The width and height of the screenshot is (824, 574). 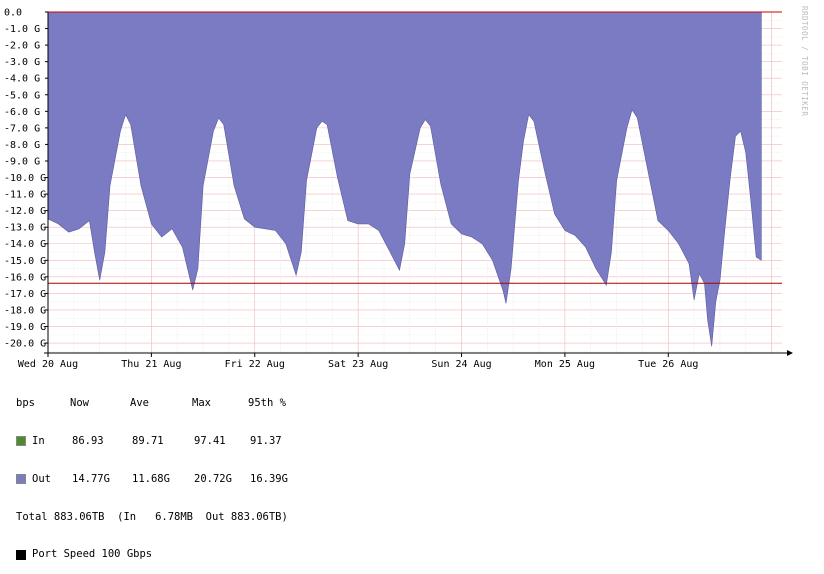 What do you see at coordinates (152, 516) in the screenshot?
I see `legend-total-text: Total 883.06TB (In 6.78MB Out 883.06TB)` at bounding box center [152, 516].